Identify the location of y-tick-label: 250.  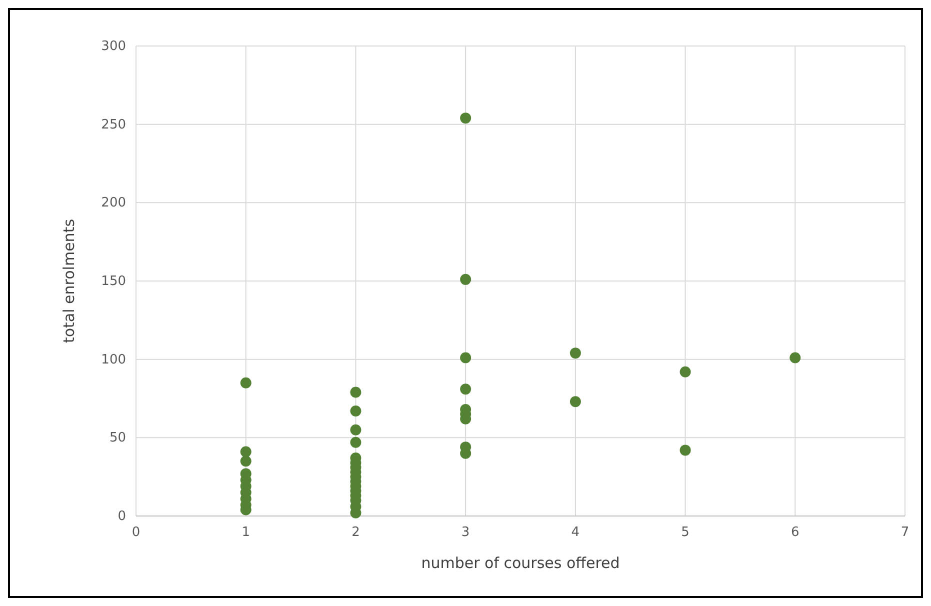
(113, 124).